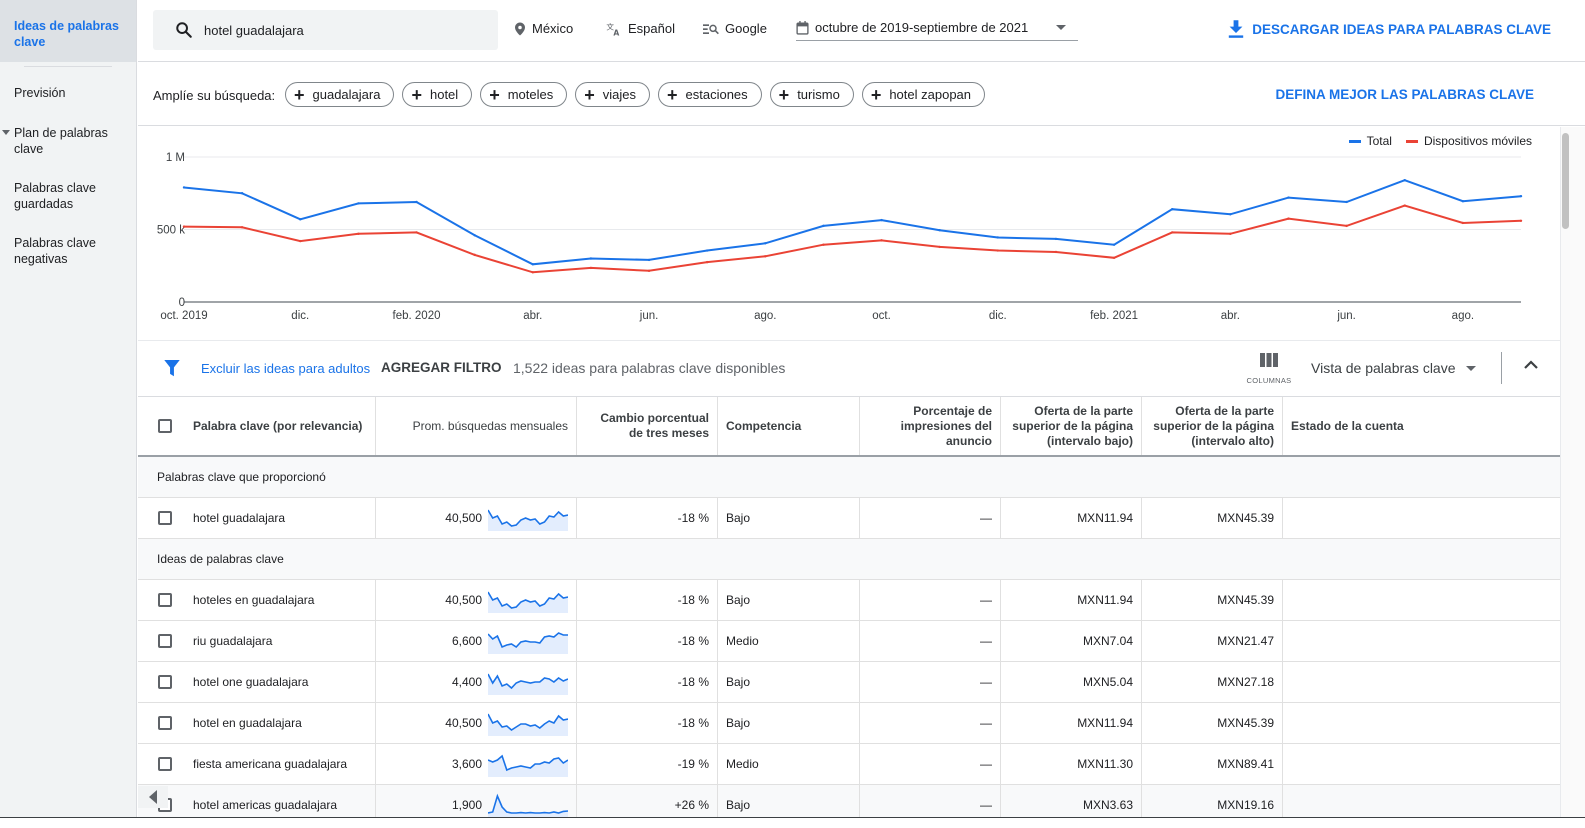 The width and height of the screenshot is (1585, 828). I want to click on header-keyword: Palabra clave (por relevancia), so click(257, 426).